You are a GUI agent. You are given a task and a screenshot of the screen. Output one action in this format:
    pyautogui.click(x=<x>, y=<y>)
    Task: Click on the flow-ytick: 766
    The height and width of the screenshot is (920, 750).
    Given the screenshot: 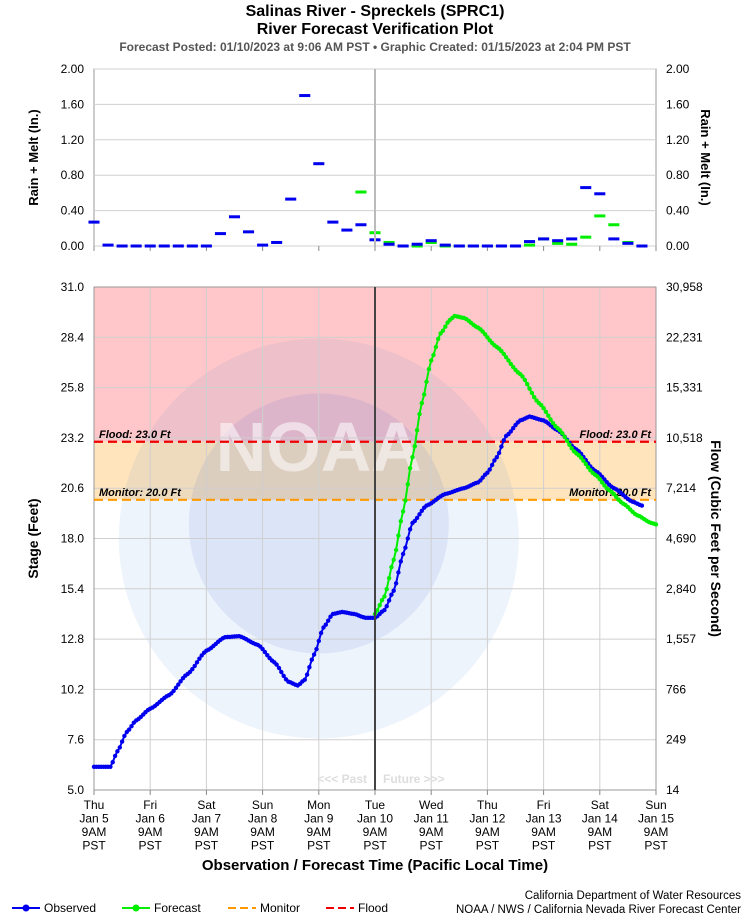 What is the action you would take?
    pyautogui.click(x=676, y=689)
    